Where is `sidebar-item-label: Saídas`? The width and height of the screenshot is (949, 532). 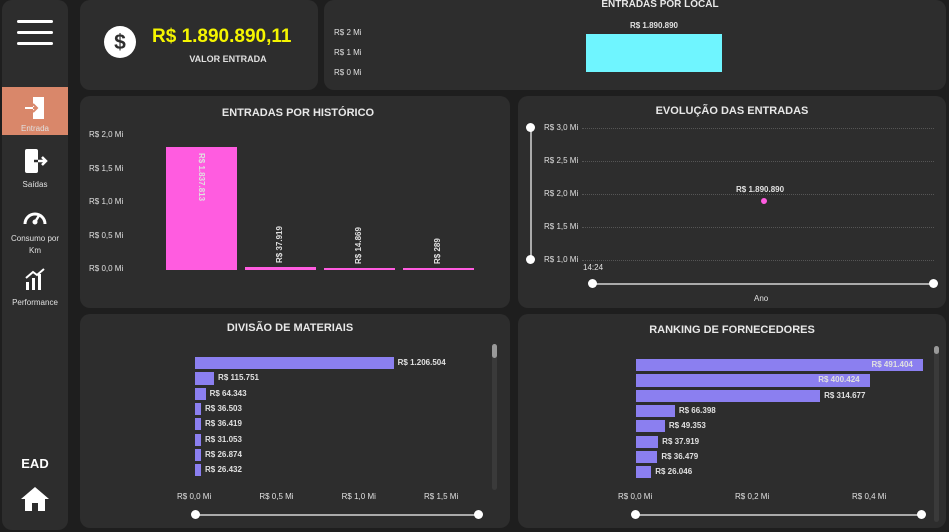
sidebar-item-label: Saídas is located at coordinates (35, 184).